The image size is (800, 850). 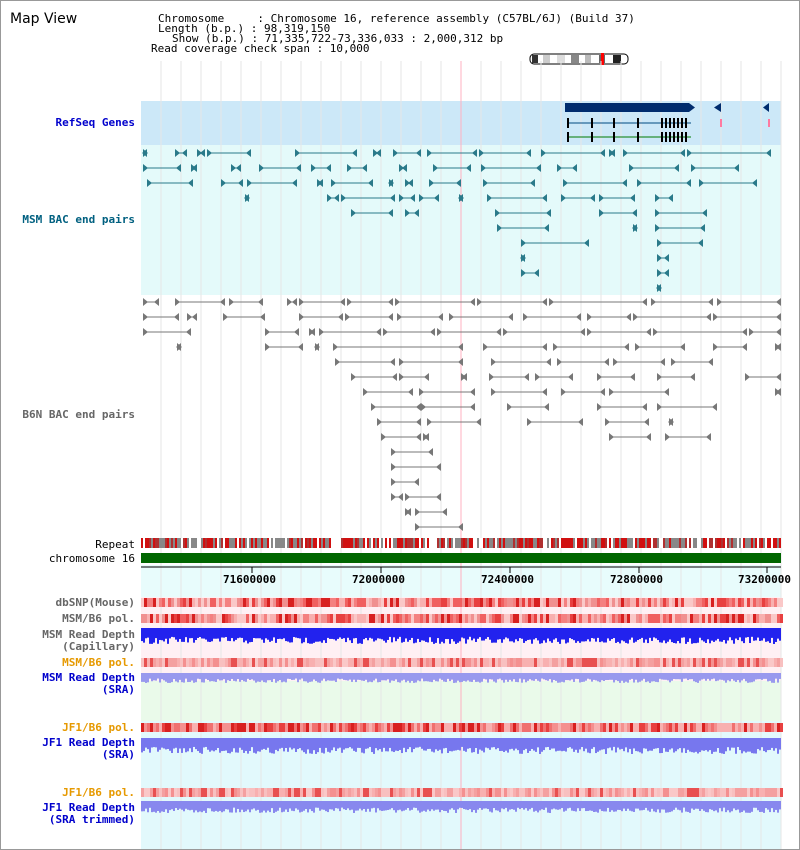 I want to click on track-label-refseq: RefSeq Genes, so click(x=95, y=122).